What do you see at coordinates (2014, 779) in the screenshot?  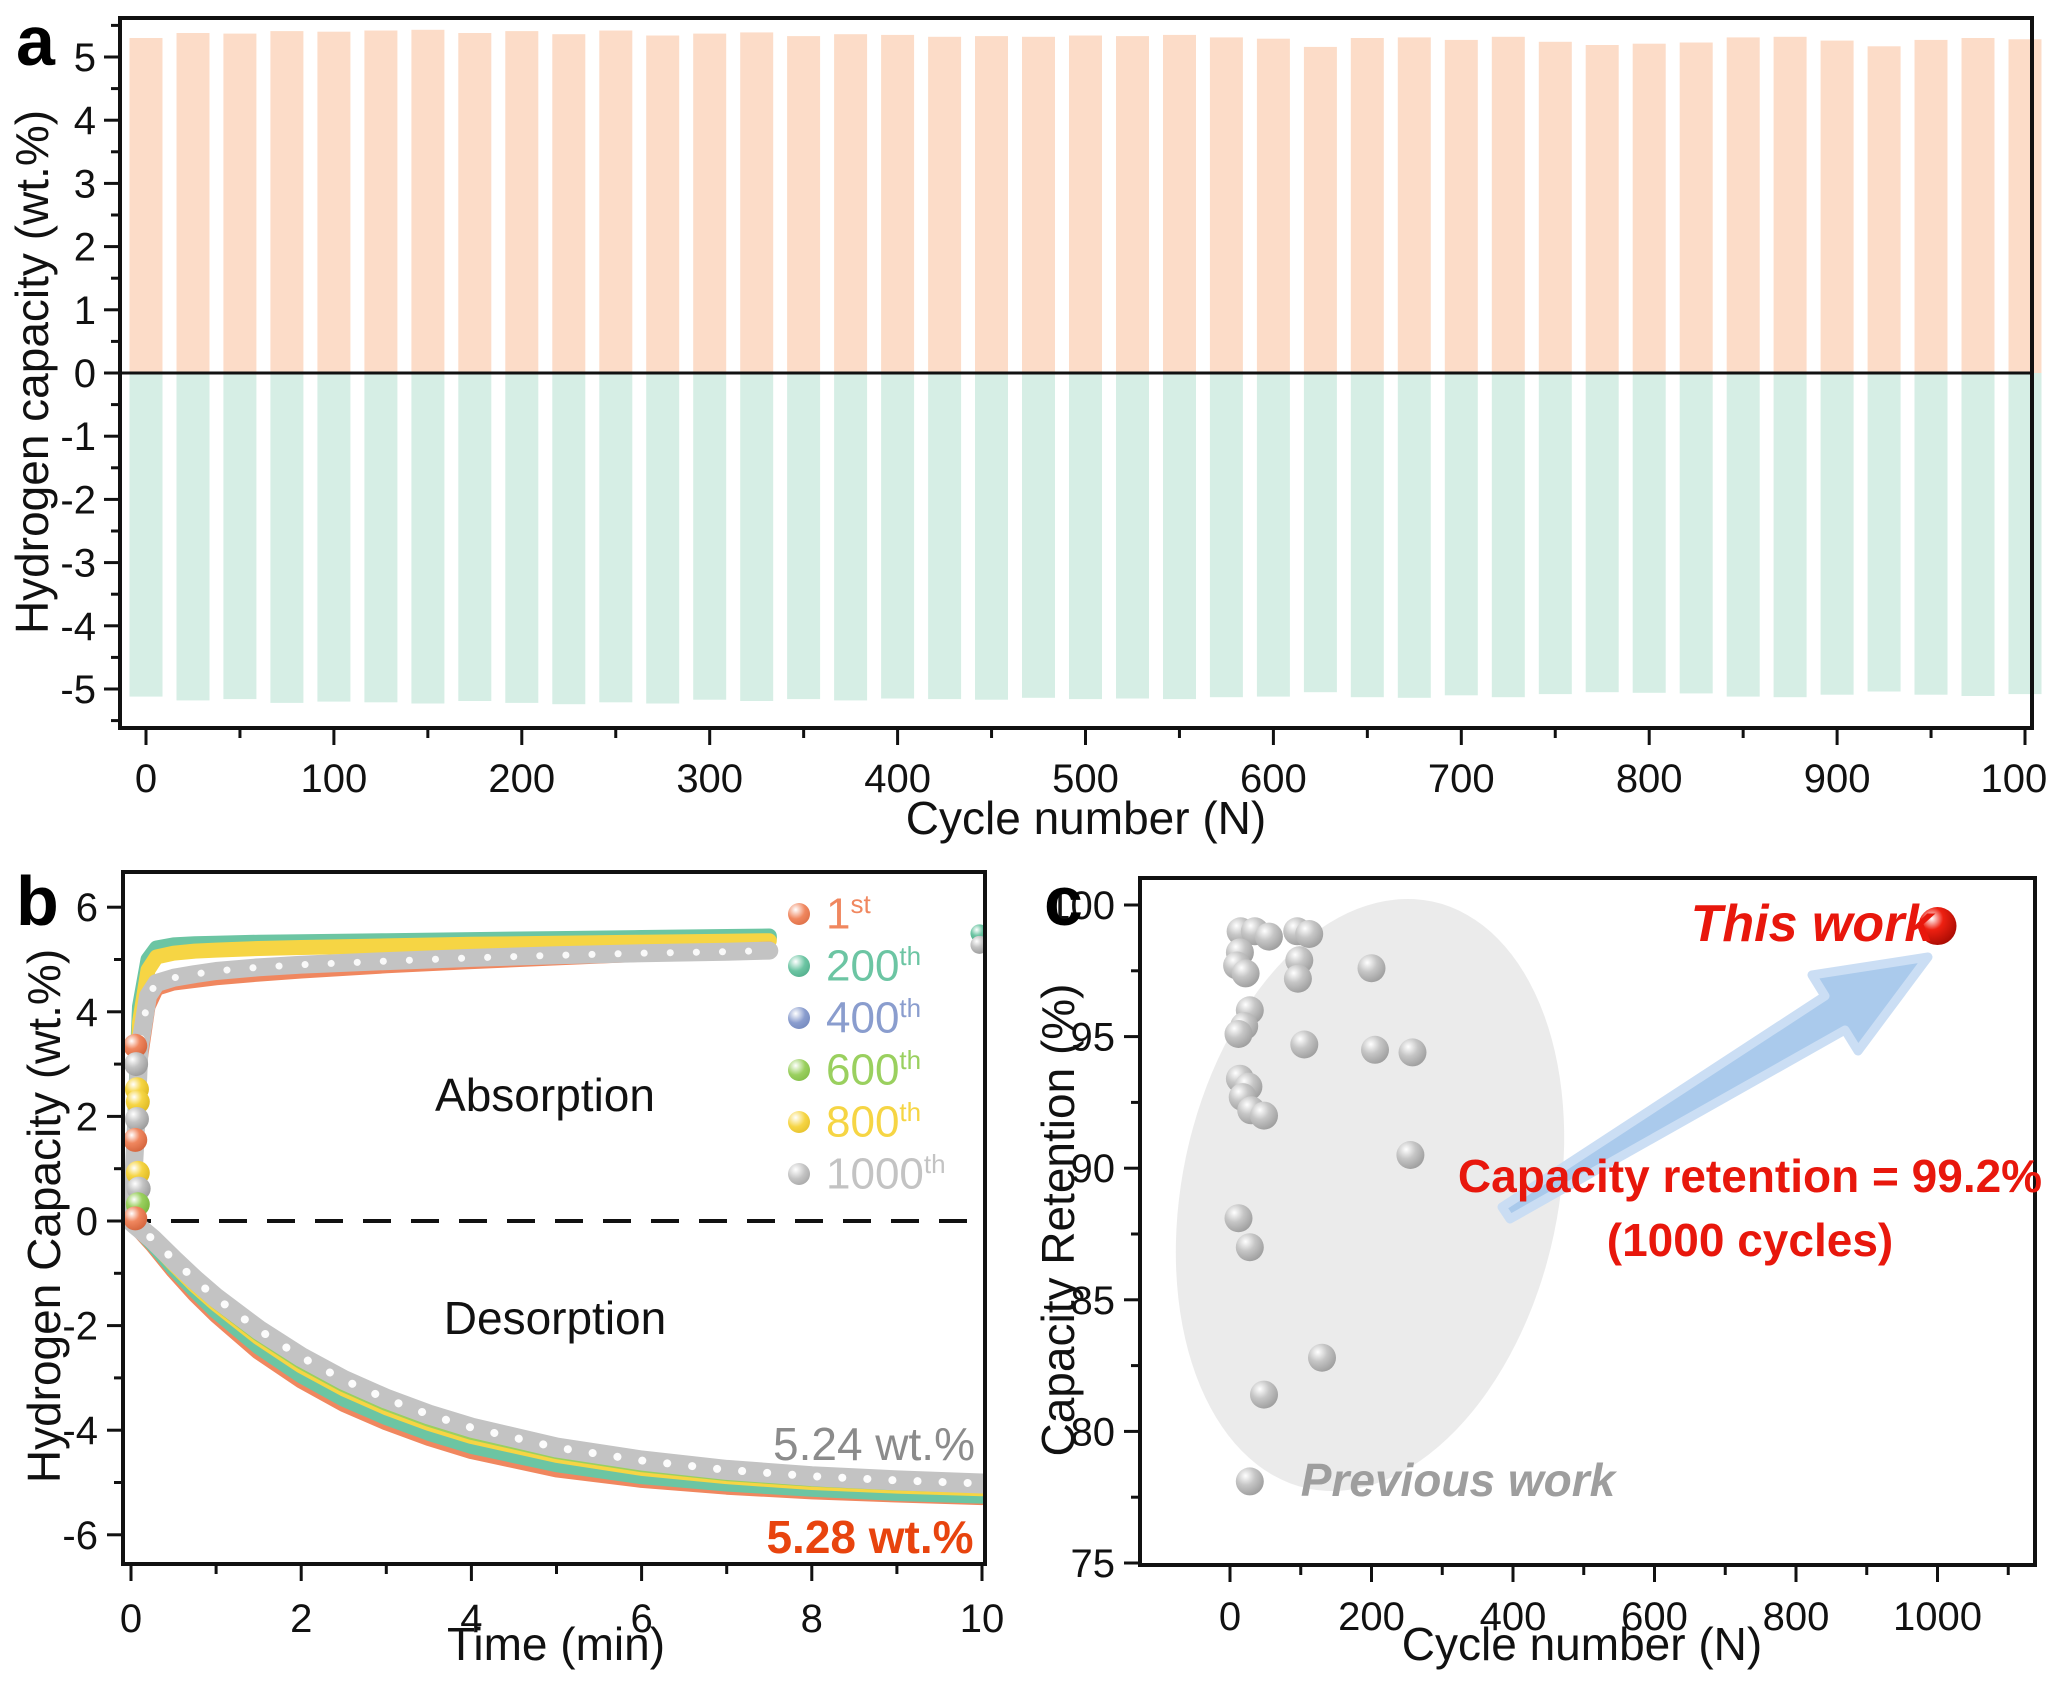 I see `x-tick-label: 1000` at bounding box center [2014, 779].